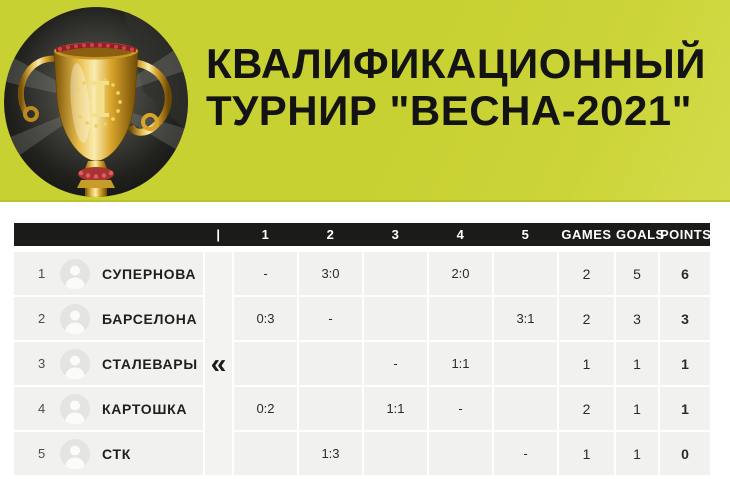 This screenshot has width=730, height=479. I want to click on goals-cell: 3, so click(637, 318).